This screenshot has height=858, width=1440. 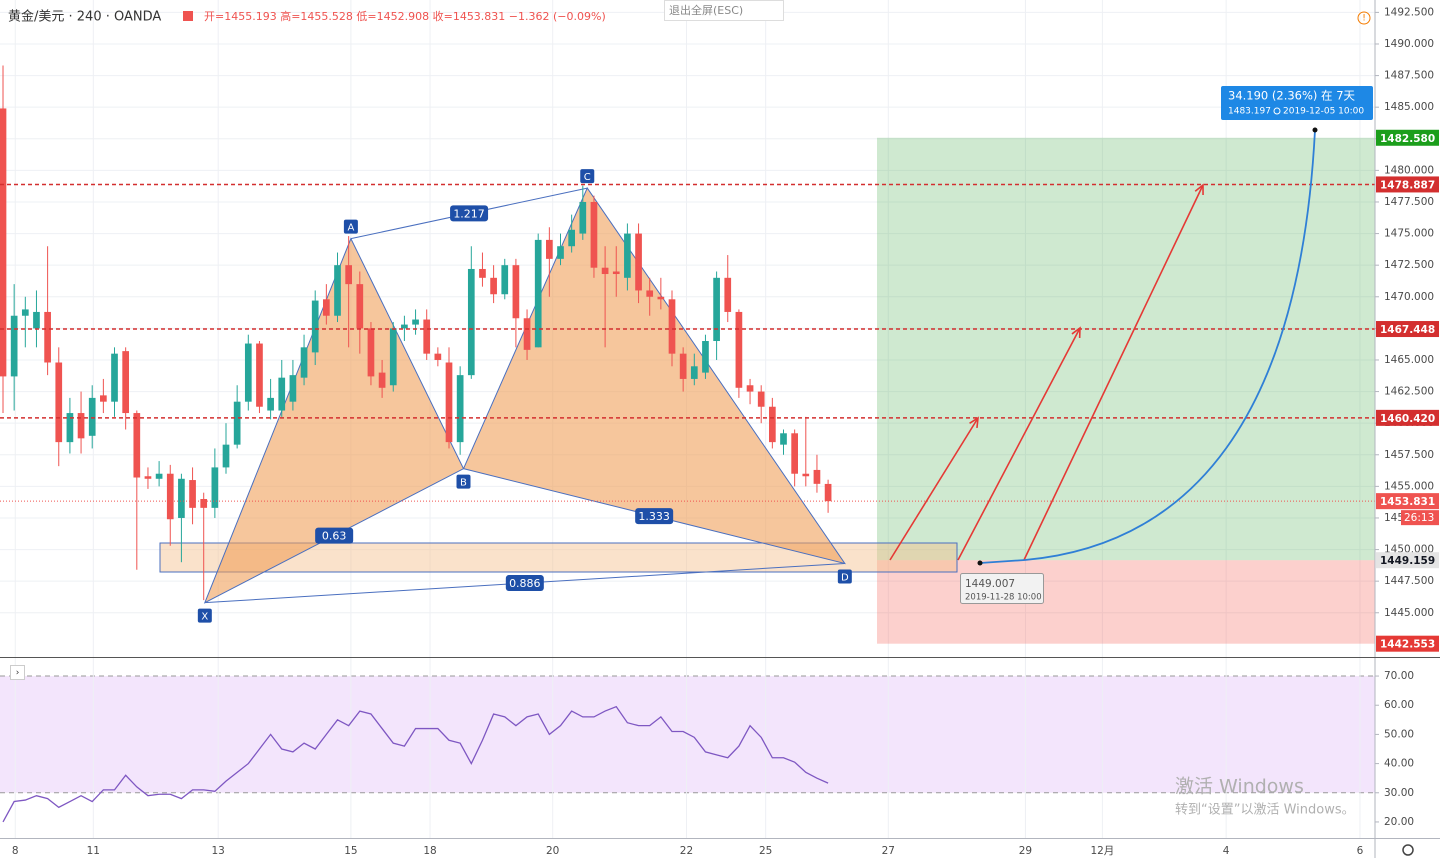 I want to click on point-label: D, so click(x=845, y=577).